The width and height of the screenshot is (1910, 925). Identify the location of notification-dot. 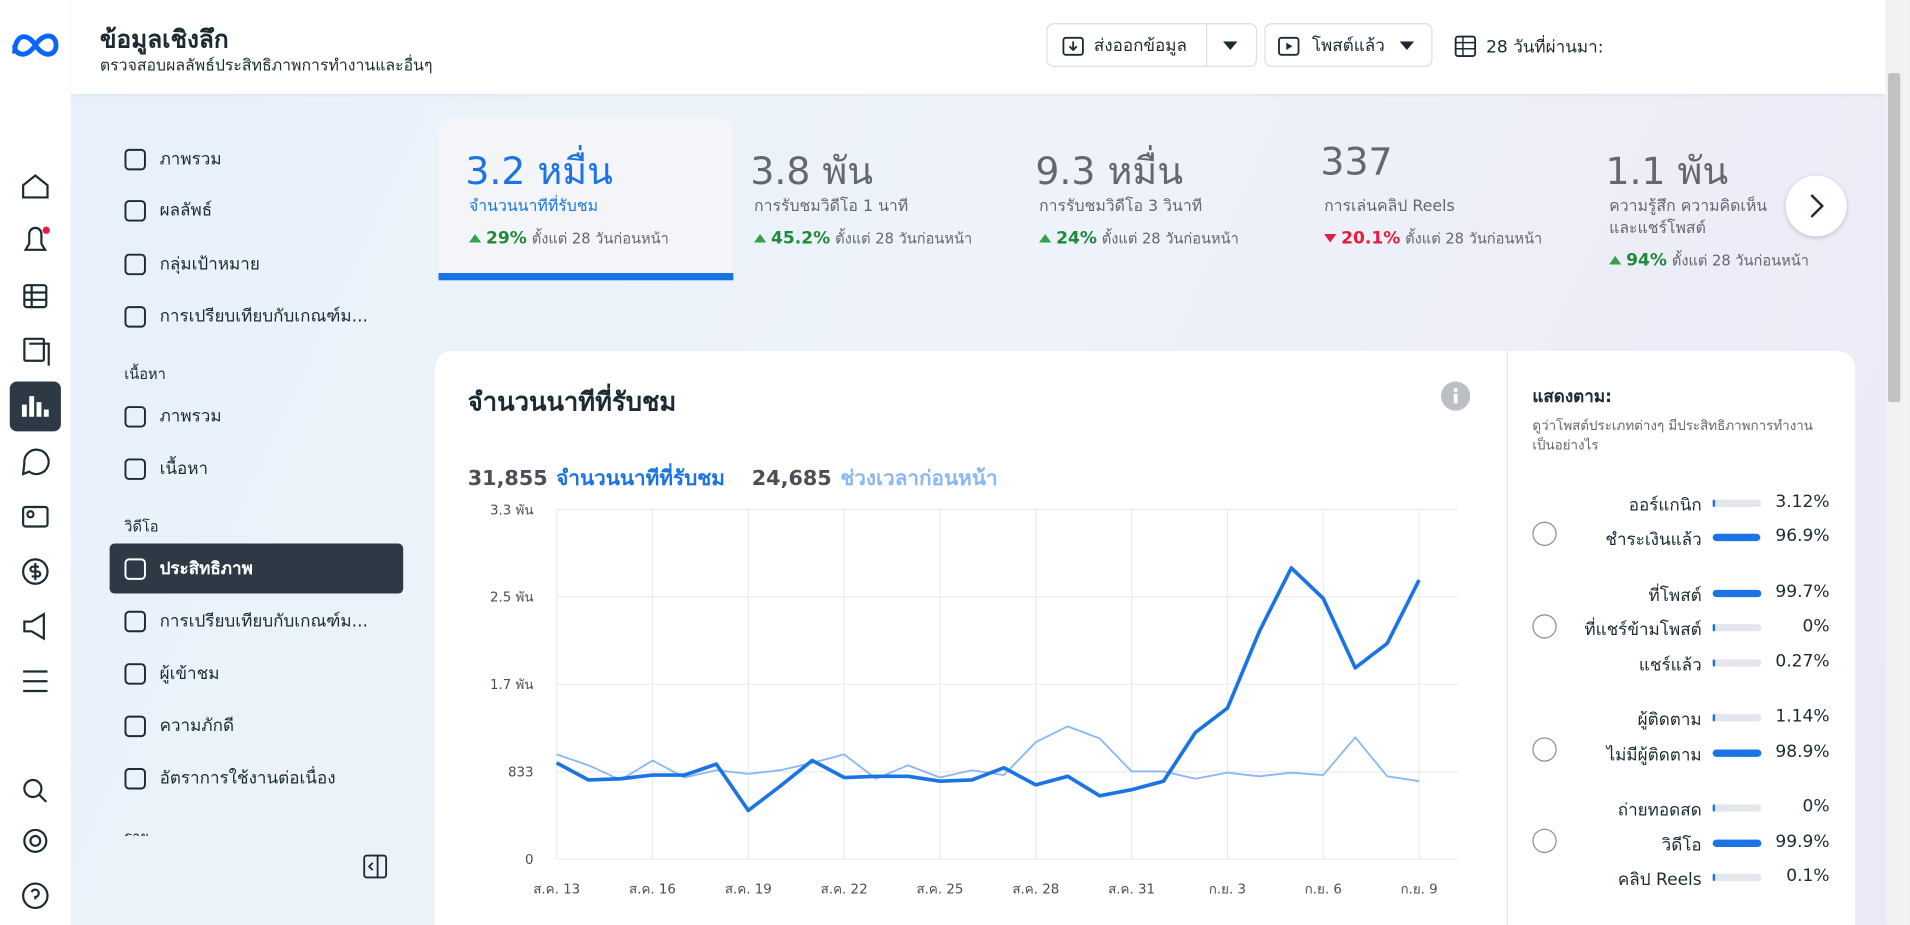
(46, 230).